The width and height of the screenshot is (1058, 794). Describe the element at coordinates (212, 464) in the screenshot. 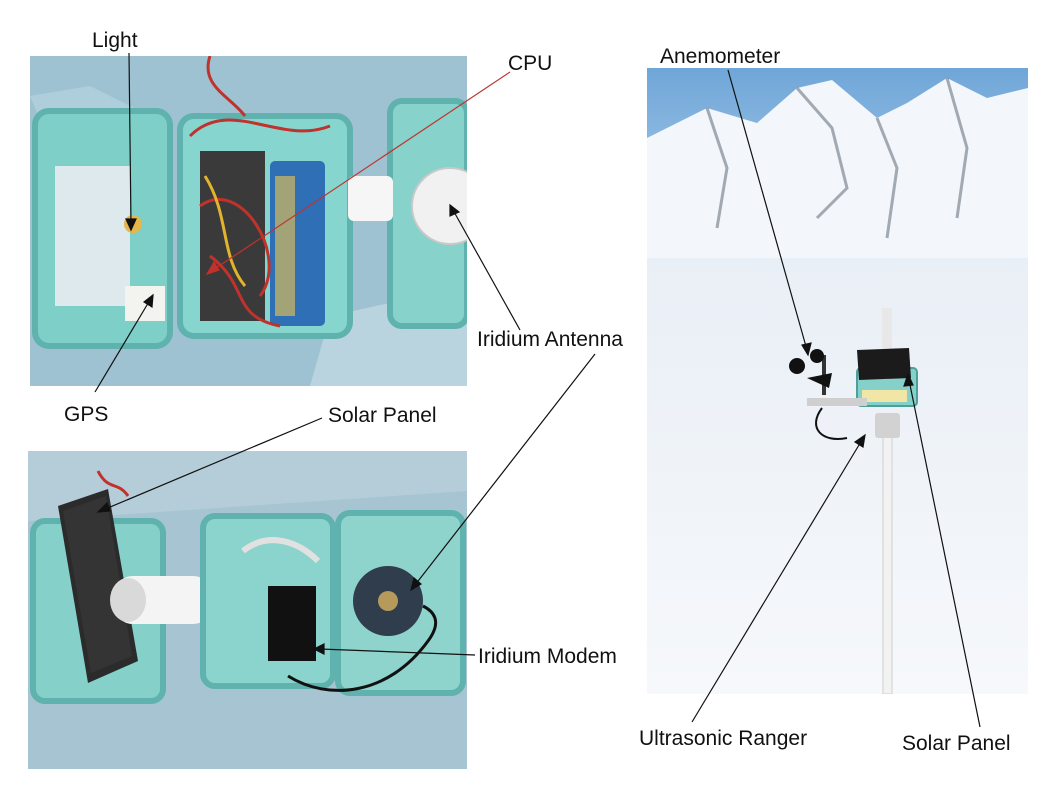

I see `solar-panel-left-leader` at that location.